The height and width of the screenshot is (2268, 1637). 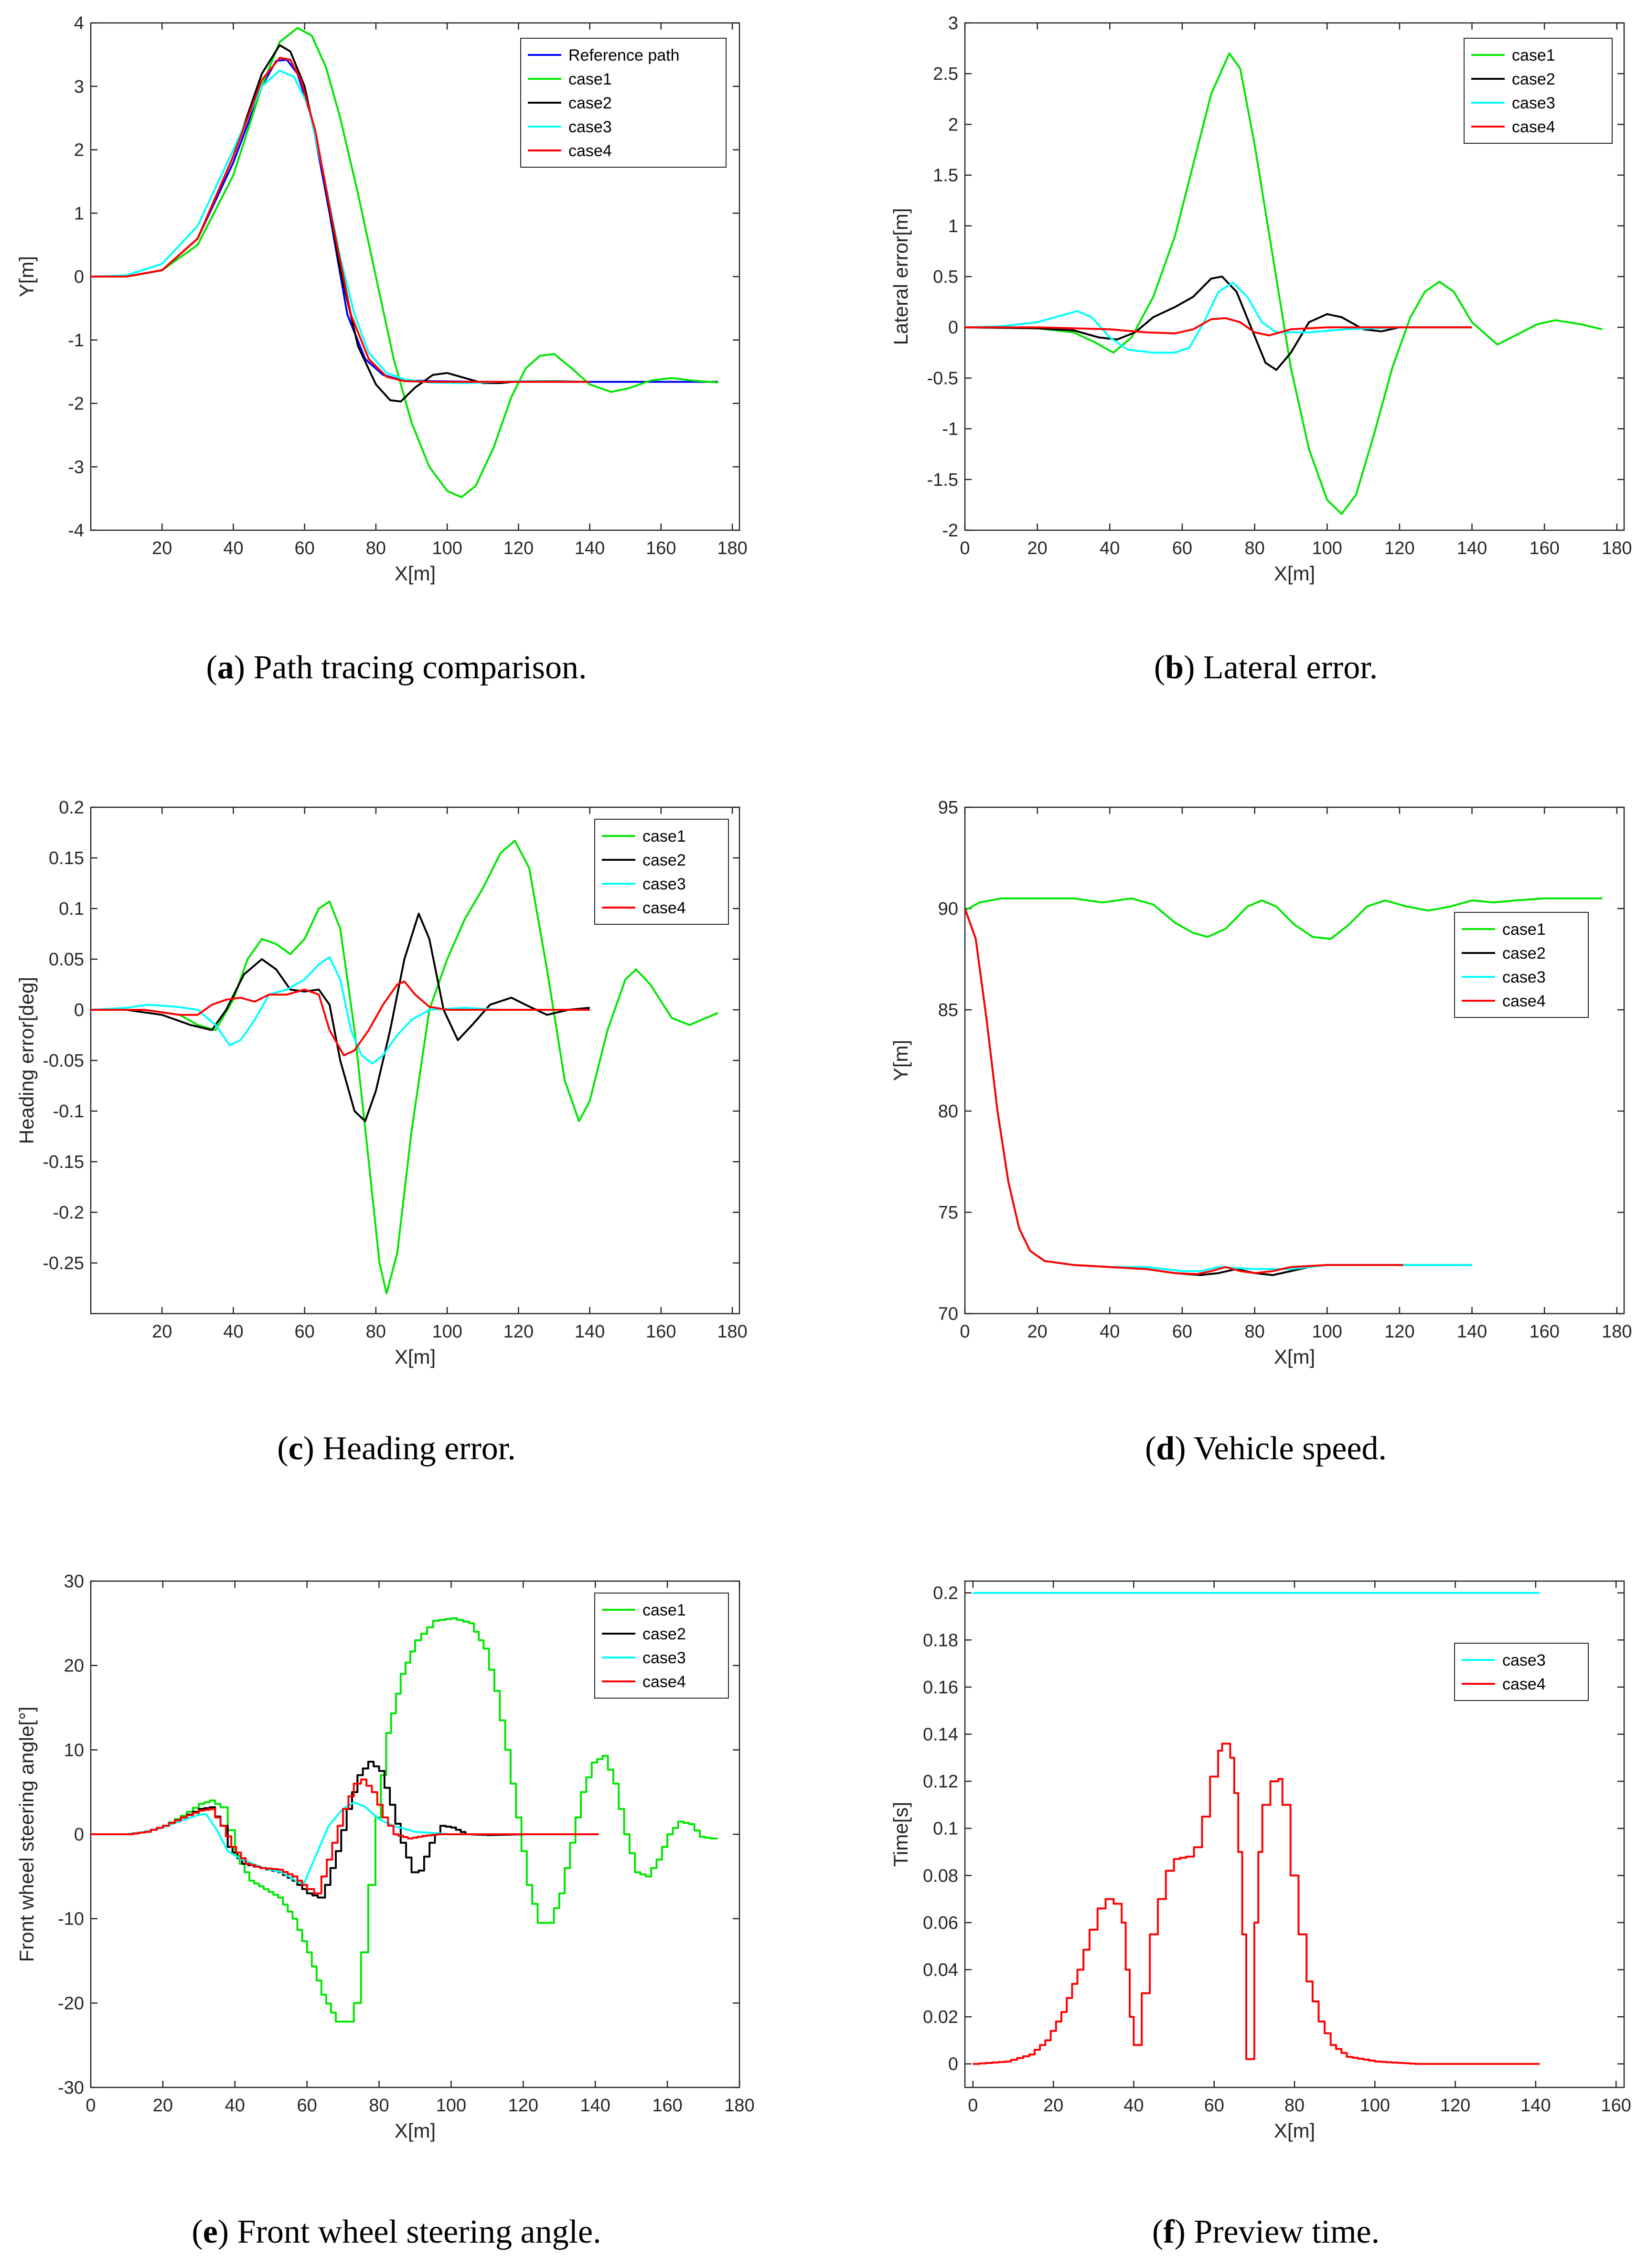 I want to click on caption-text: Front wheel steering angle., so click(x=415, y=2232).